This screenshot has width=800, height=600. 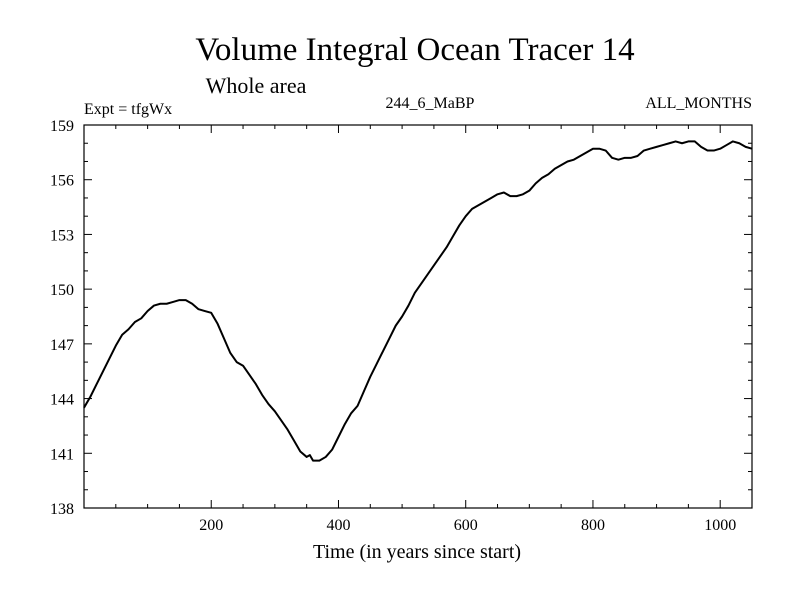 I want to click on y-tick-label: 144, so click(x=62, y=400).